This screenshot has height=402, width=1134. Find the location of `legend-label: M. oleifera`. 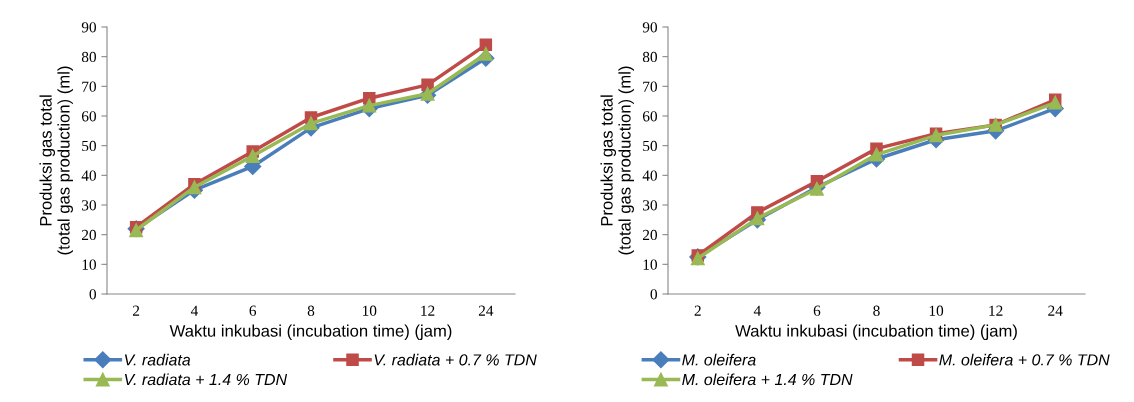

legend-label: M. oleifera is located at coordinates (719, 359).